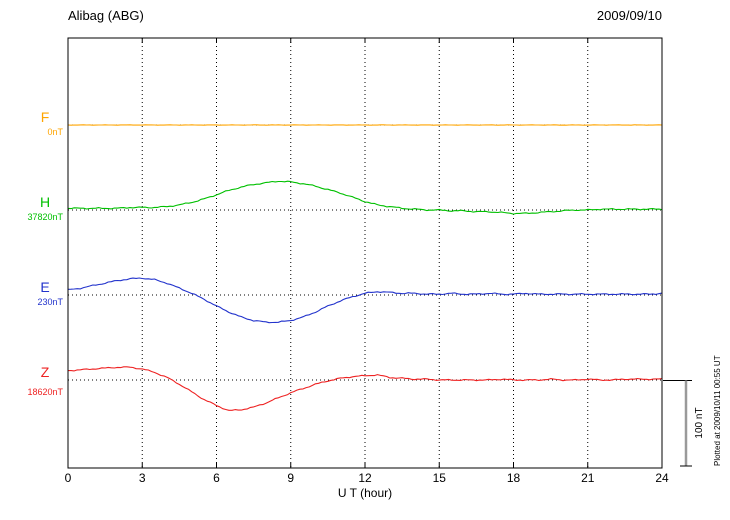 Image resolution: width=730 pixels, height=520 pixels. Describe the element at coordinates (365, 478) in the screenshot. I see `x-tick-label: 12` at that location.